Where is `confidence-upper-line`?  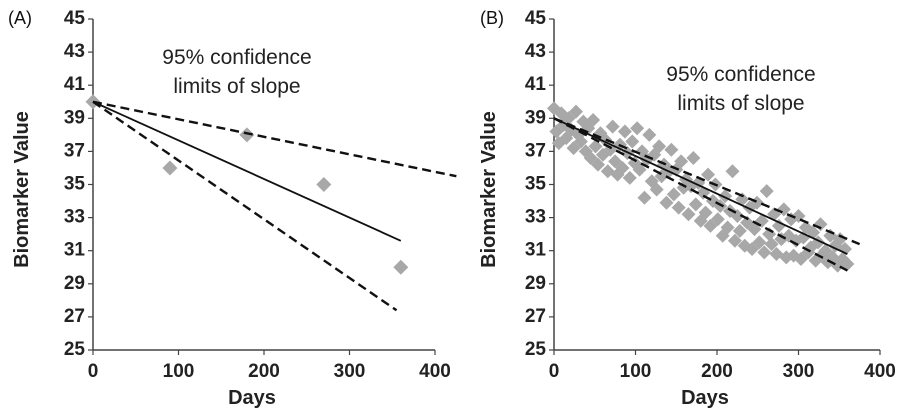 confidence-upper-line is located at coordinates (274, 139).